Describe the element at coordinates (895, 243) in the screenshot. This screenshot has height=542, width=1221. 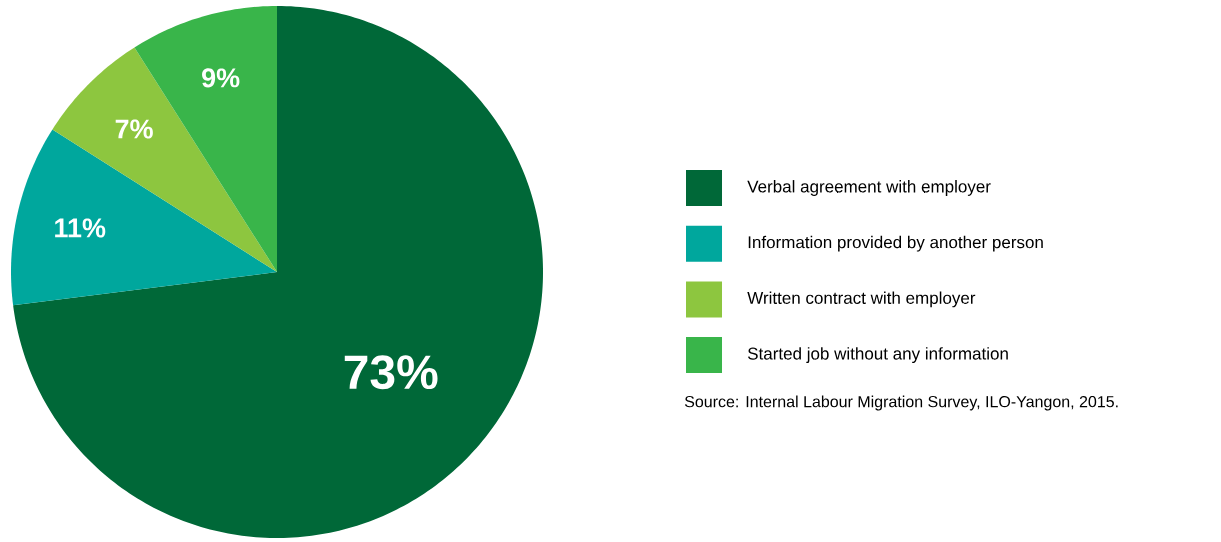
I see `legend-label: Information provided by another person` at that location.